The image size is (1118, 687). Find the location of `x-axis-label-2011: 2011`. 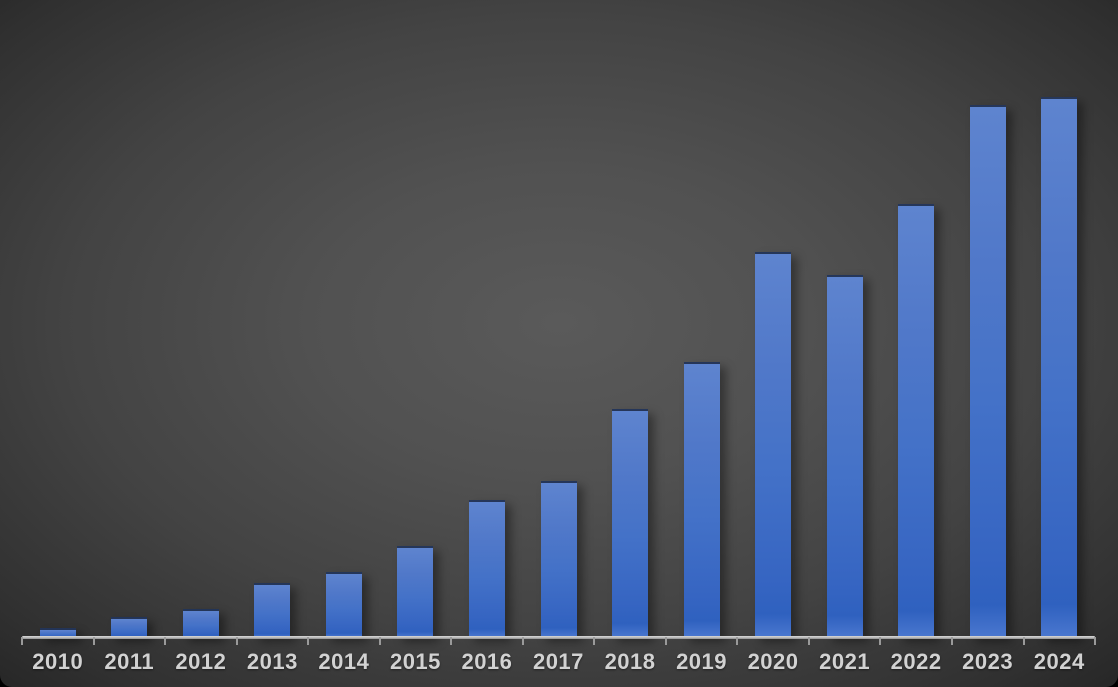

x-axis-label-2011: 2011 is located at coordinates (129, 661).